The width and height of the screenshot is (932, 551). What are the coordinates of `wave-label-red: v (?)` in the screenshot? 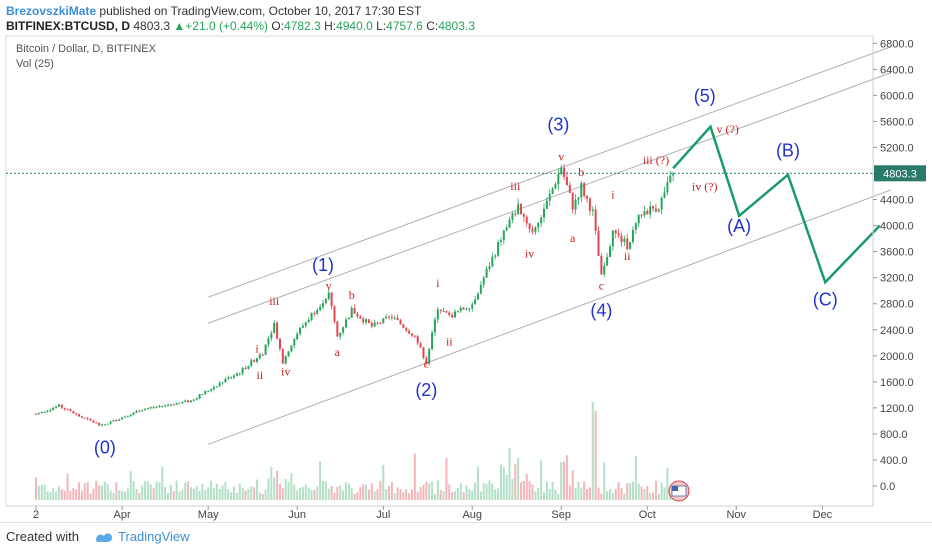 It's located at (728, 129).